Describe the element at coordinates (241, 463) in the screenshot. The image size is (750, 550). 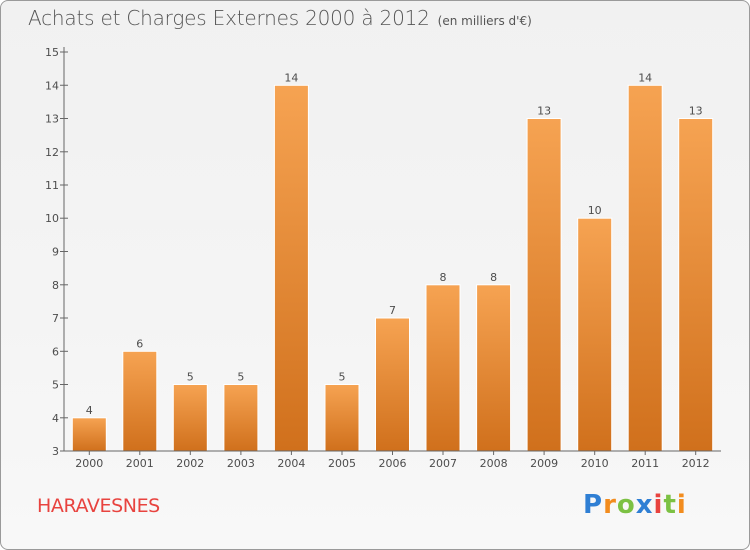
I see `x-tick-label-2003: 2003` at that location.